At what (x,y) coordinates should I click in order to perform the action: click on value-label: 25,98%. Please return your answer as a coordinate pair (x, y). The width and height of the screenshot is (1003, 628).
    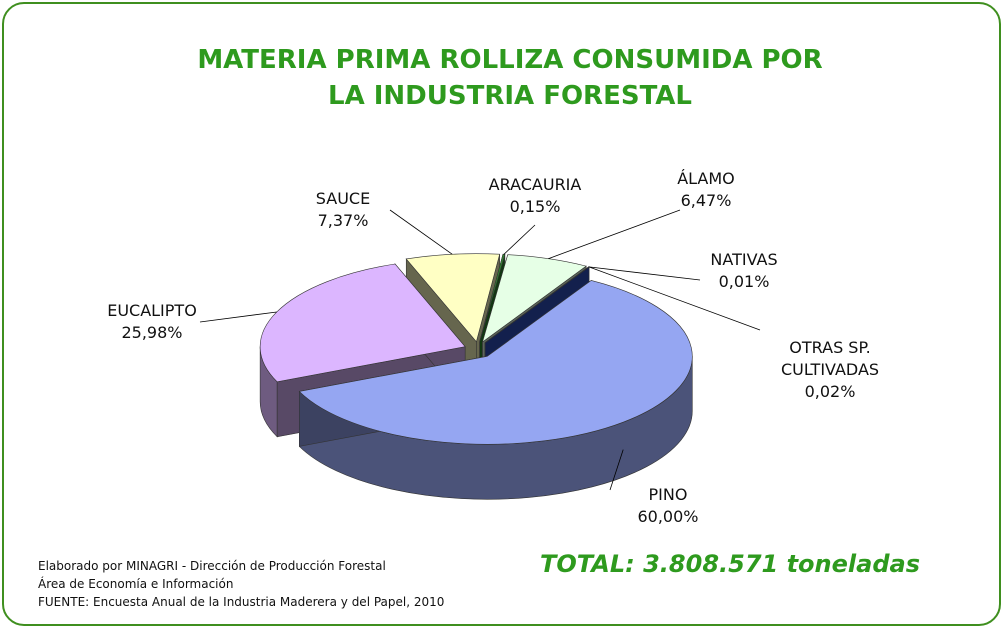
    Looking at the image, I should click on (152, 332).